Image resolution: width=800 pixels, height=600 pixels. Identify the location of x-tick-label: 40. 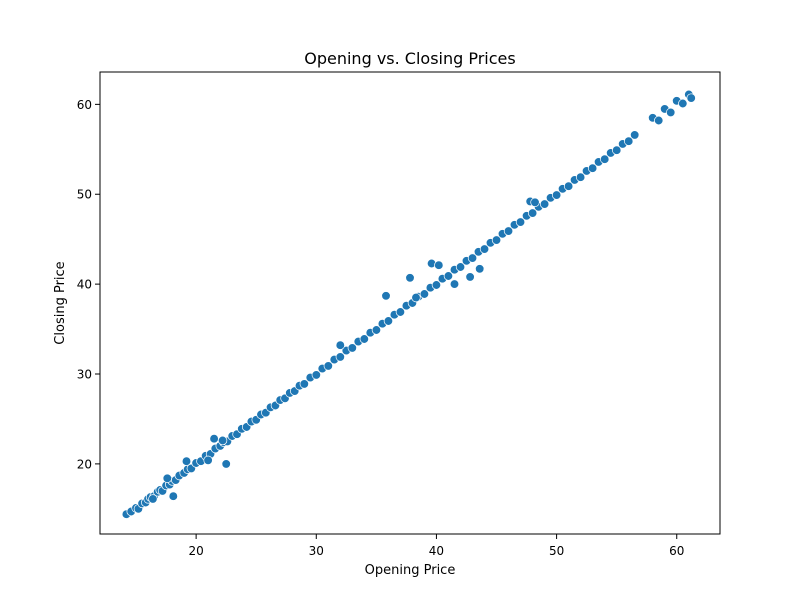
(436, 551).